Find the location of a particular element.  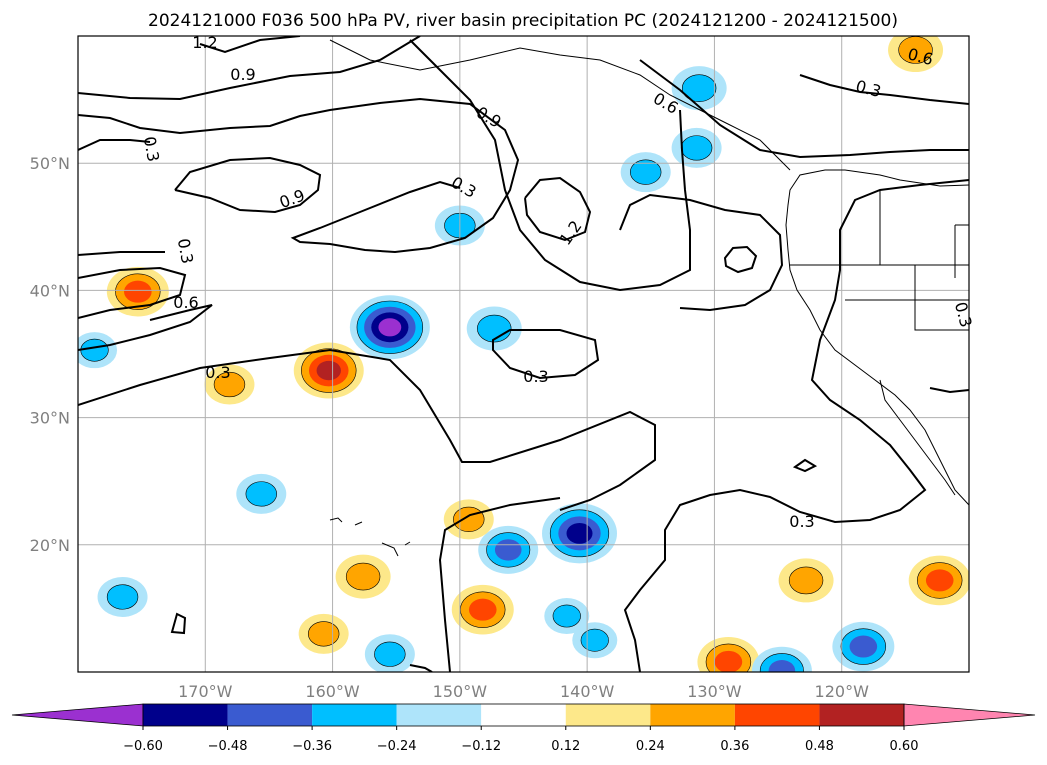

y-tick-label: 40°N is located at coordinates (50, 290).